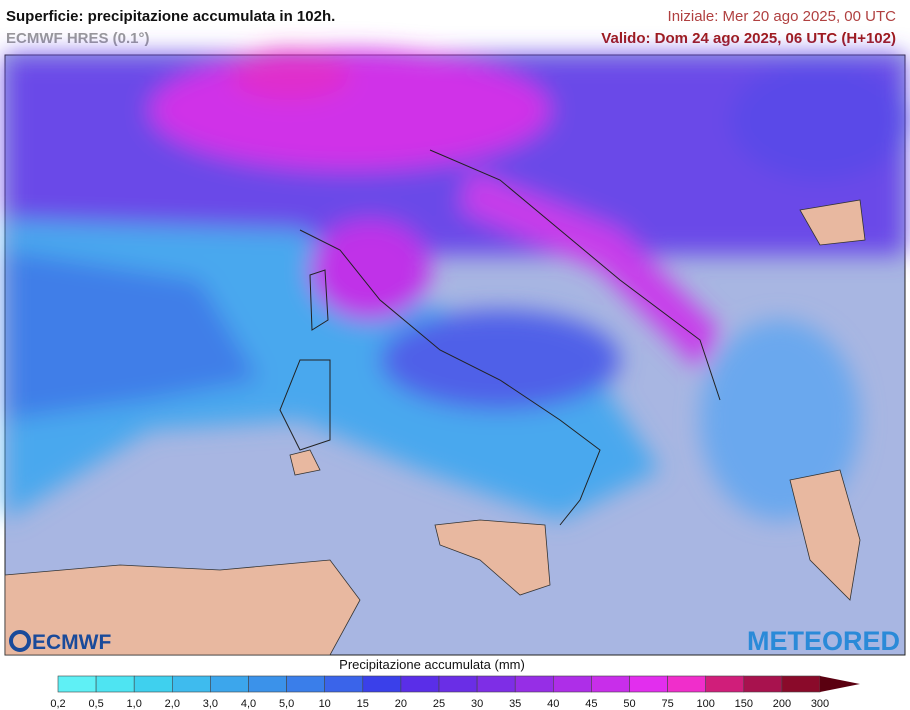 The width and height of the screenshot is (910, 710). Describe the element at coordinates (439, 704) in the screenshot. I see `legend-label: 25` at that location.